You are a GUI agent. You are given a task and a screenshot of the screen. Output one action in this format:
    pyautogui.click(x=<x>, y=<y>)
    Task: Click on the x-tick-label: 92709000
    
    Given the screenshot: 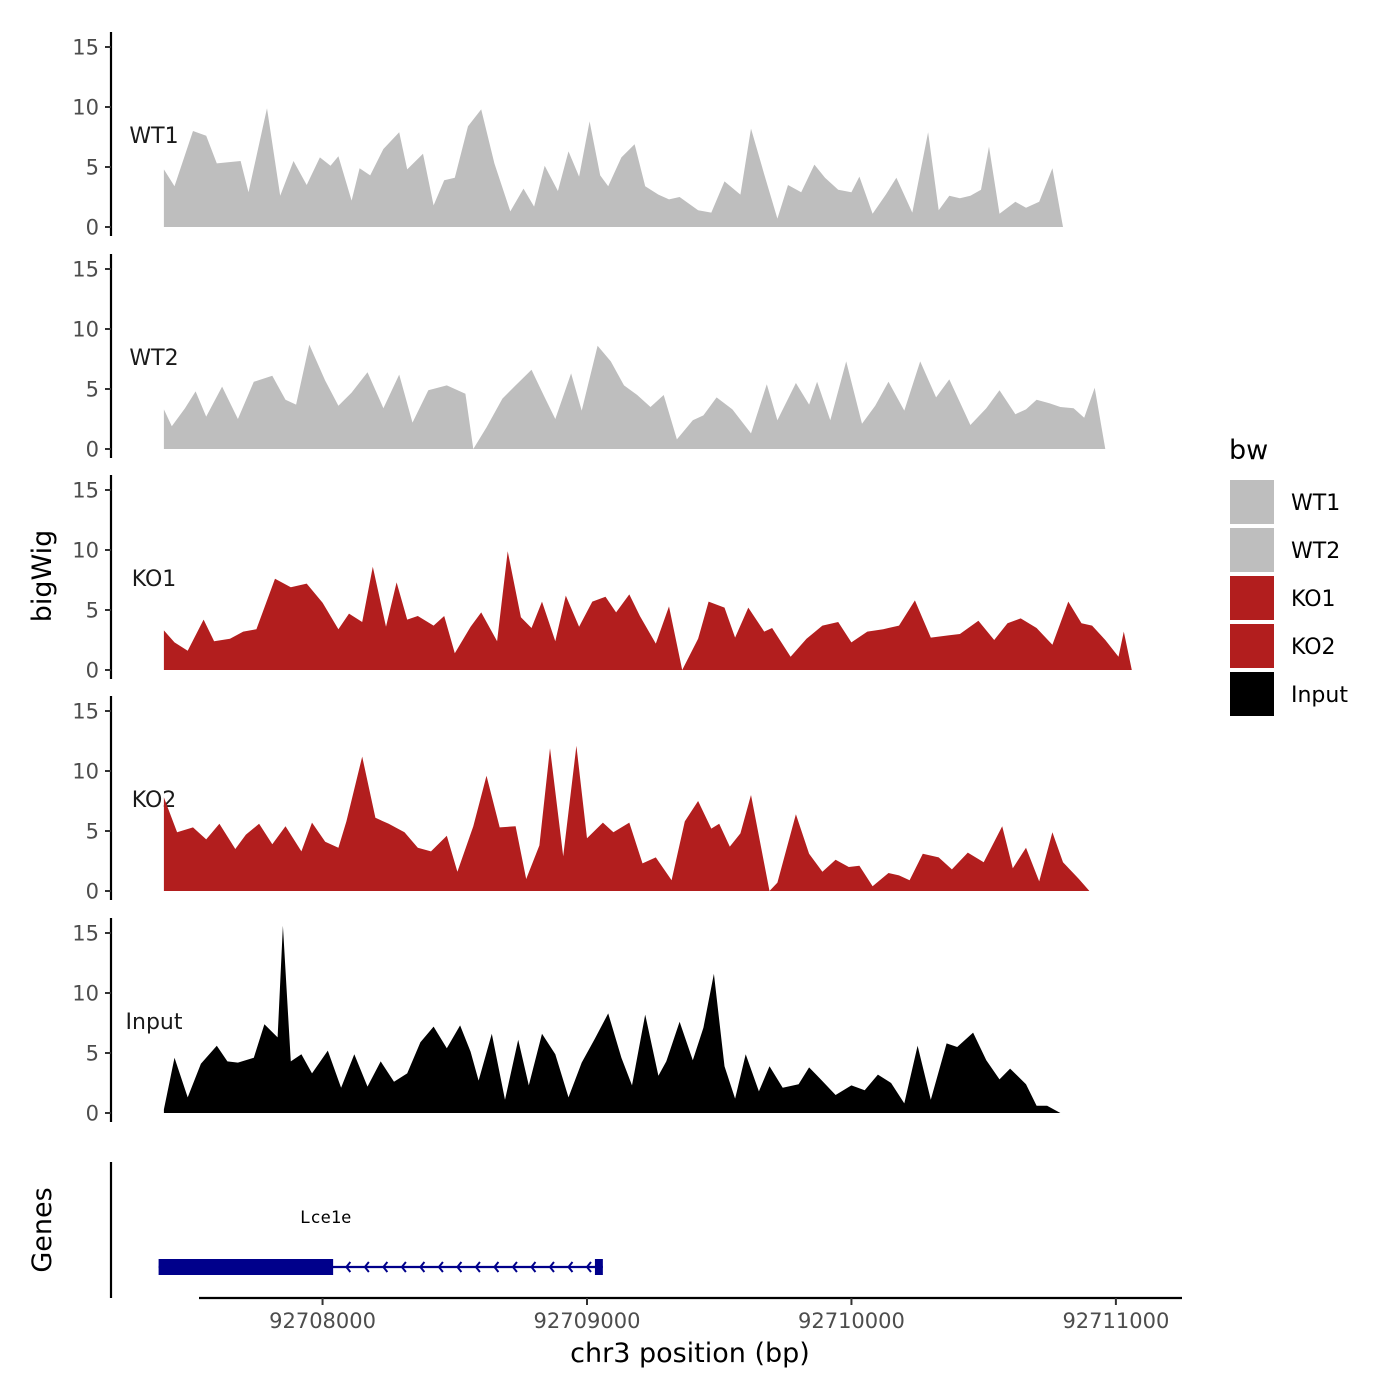 What is the action you would take?
    pyautogui.click(x=587, y=1321)
    